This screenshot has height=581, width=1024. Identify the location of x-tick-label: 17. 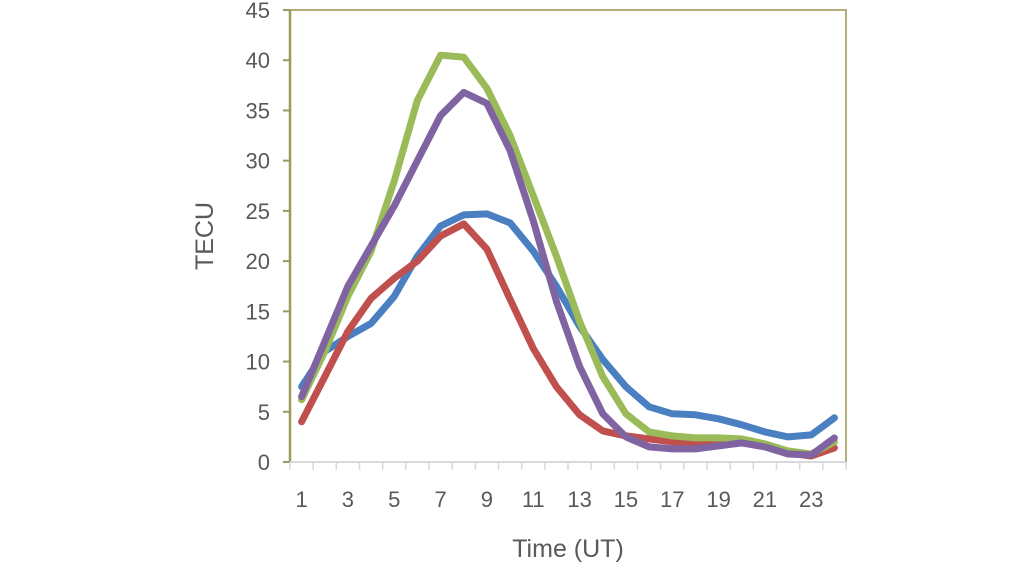
(672, 499).